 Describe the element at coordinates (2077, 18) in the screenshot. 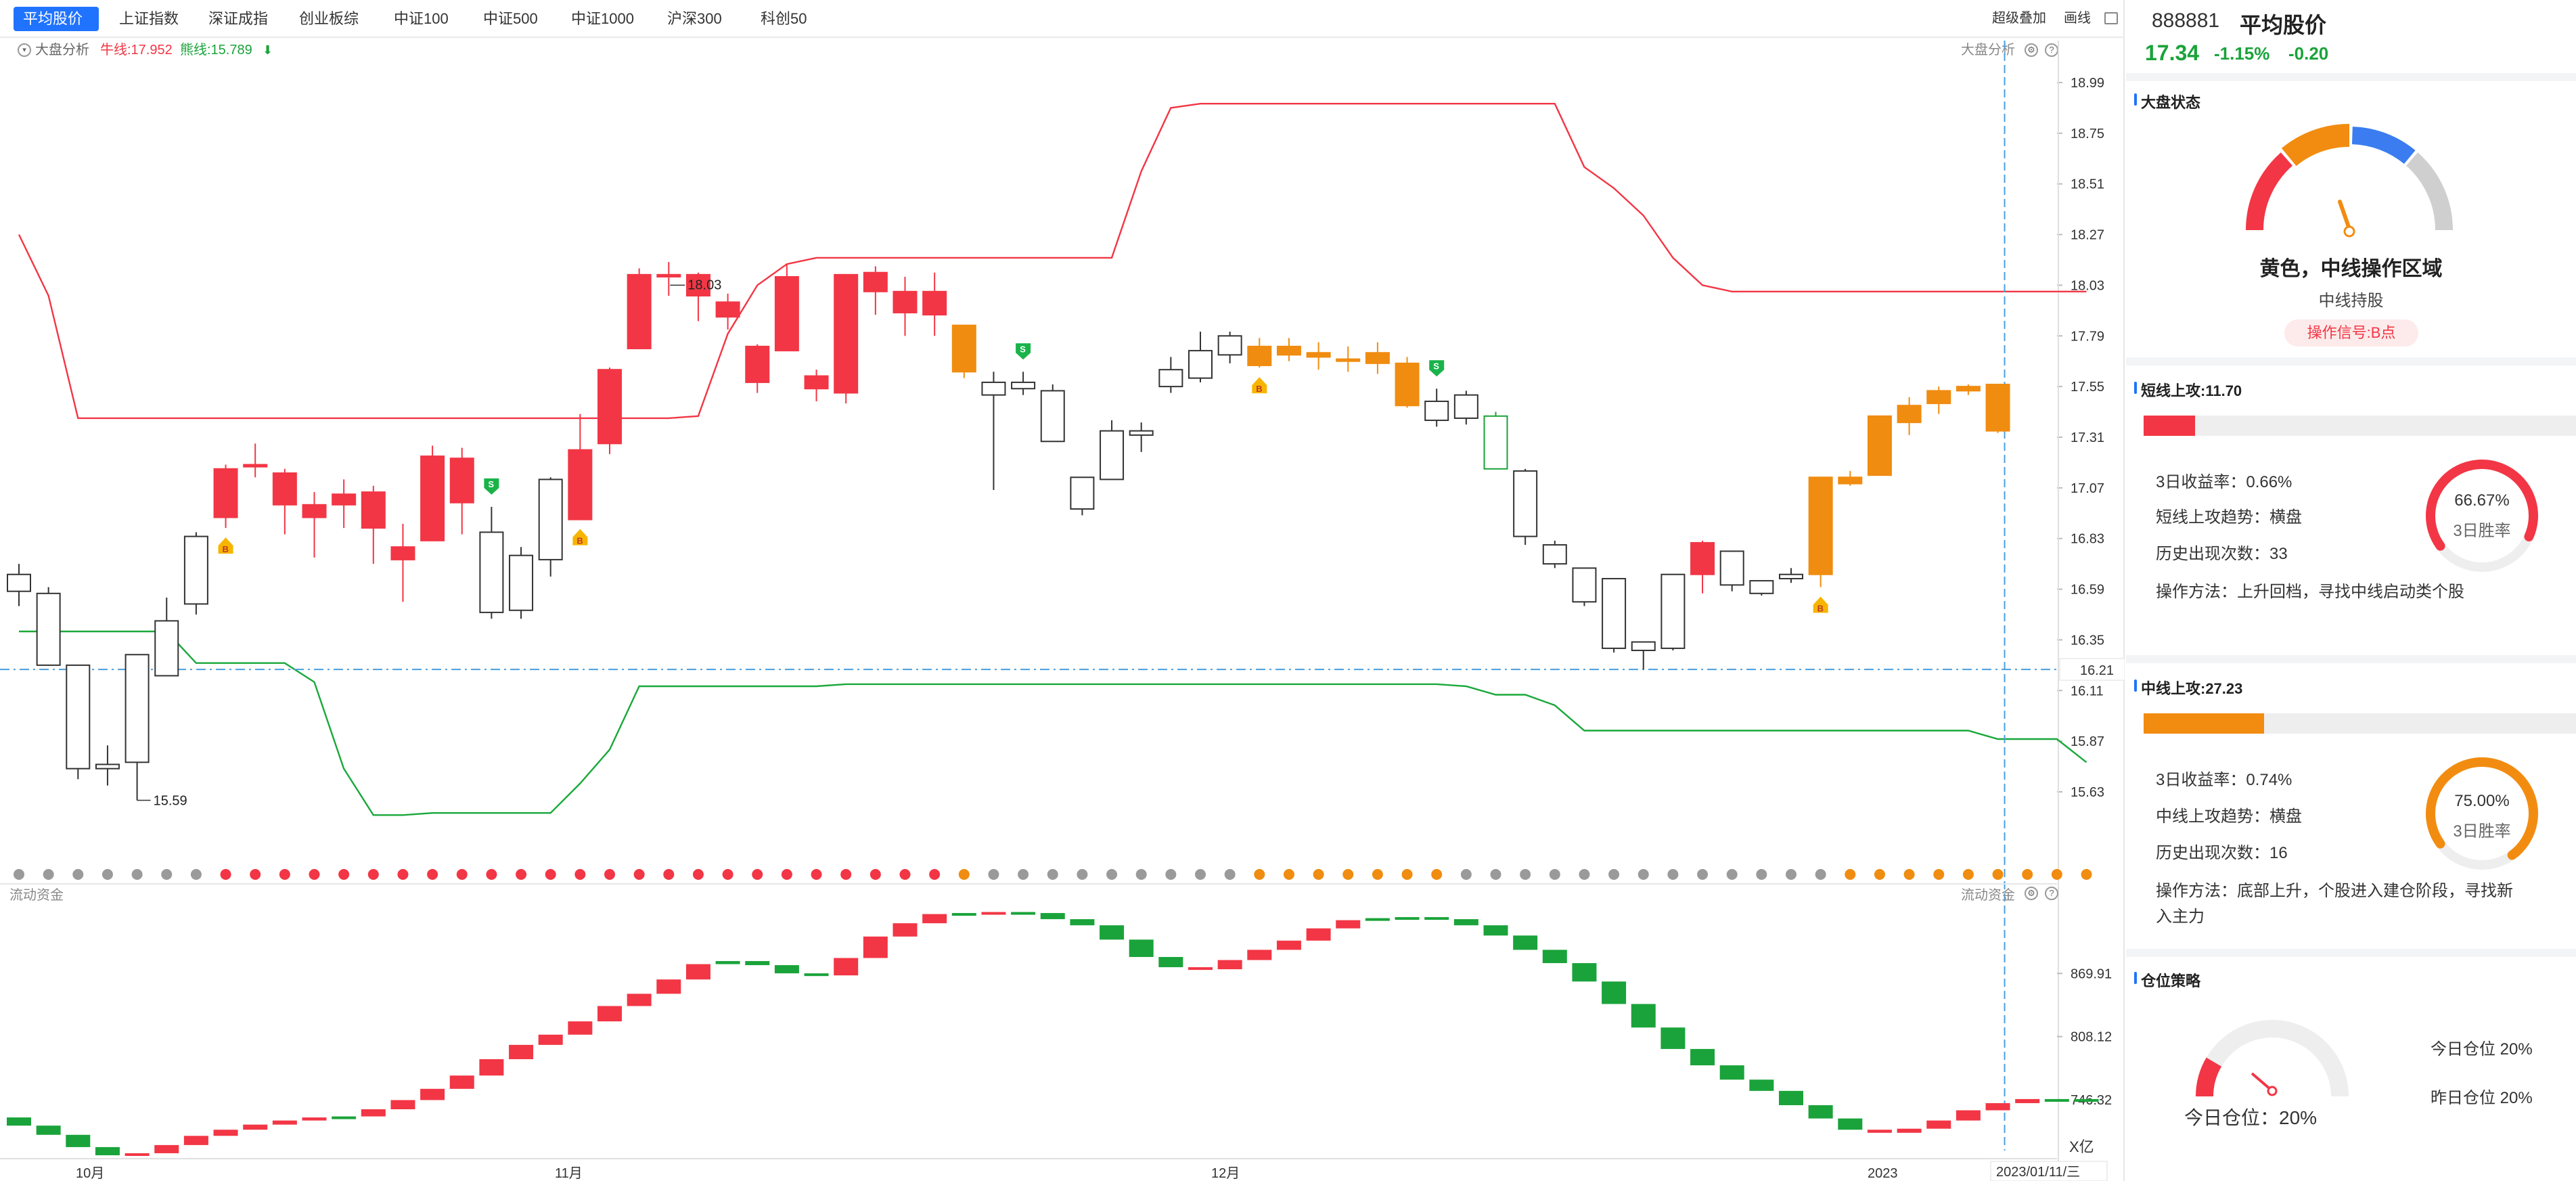

I see `draw-line-button: 画线` at that location.